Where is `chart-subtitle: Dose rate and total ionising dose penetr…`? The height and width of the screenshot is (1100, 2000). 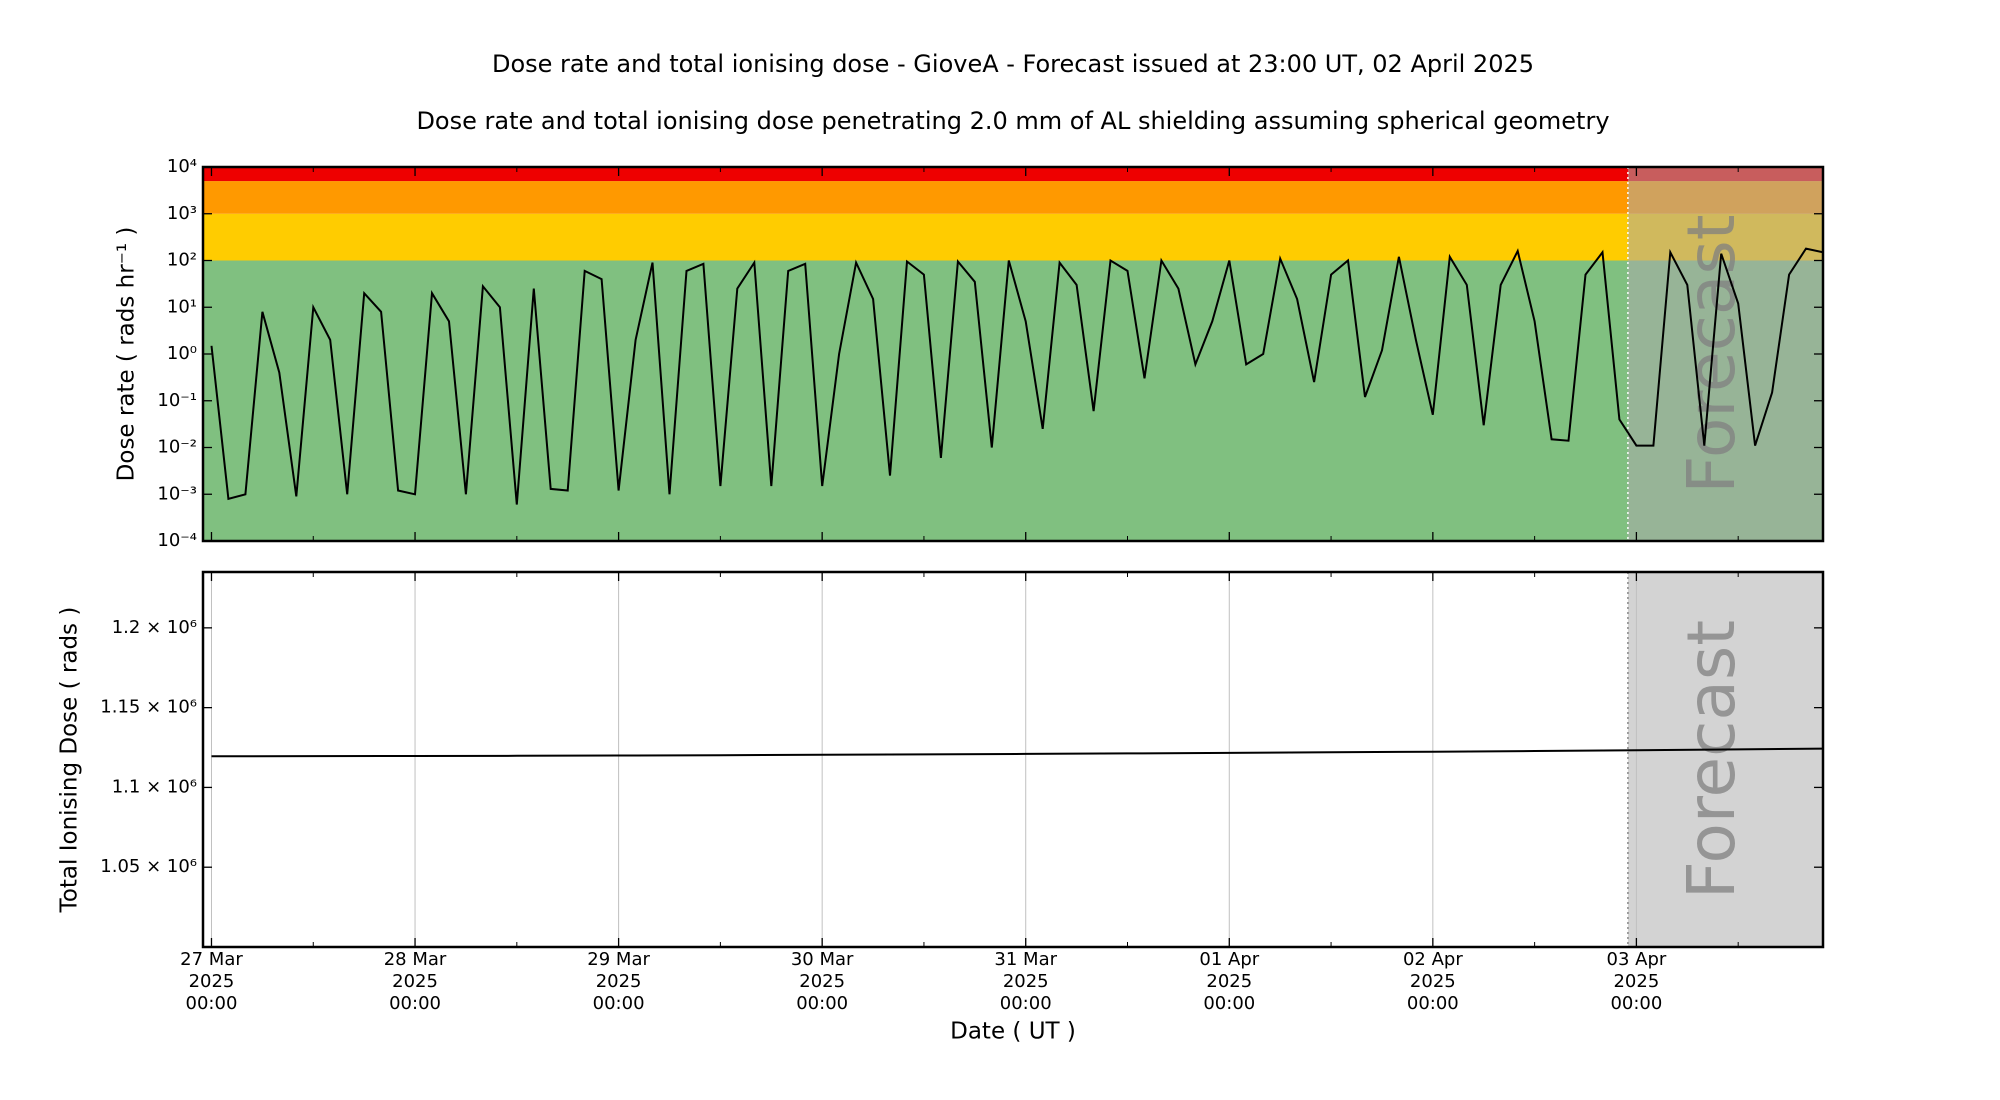
chart-subtitle: Dose rate and total ionising dose penetr… is located at coordinates (1012, 121).